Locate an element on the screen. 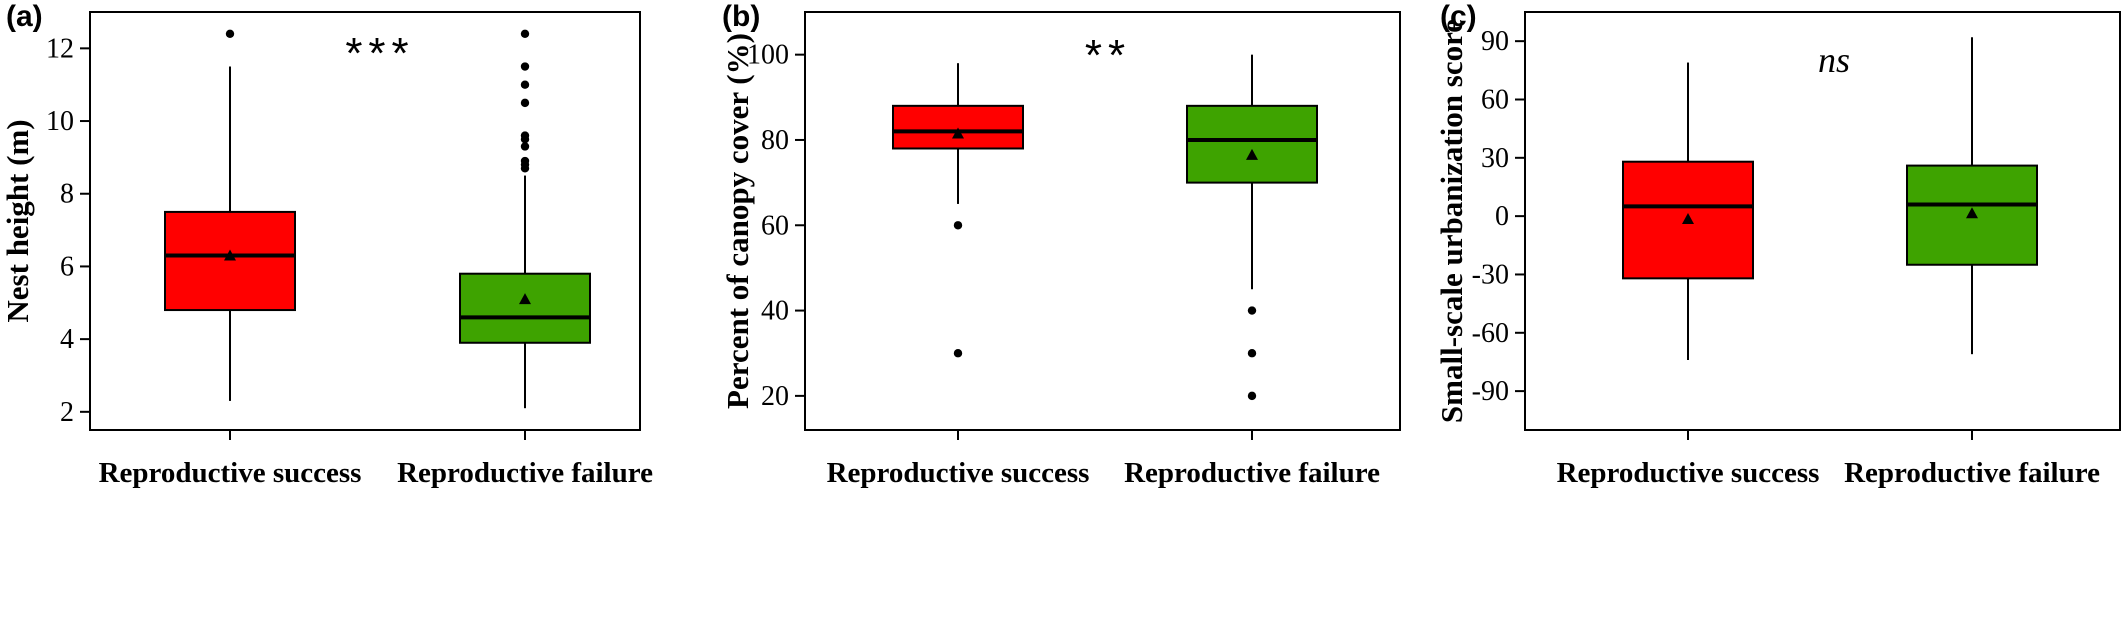 This screenshot has width=2128, height=635. y-axis-title: Percent of canopy cover (%) is located at coordinates (737, 221).